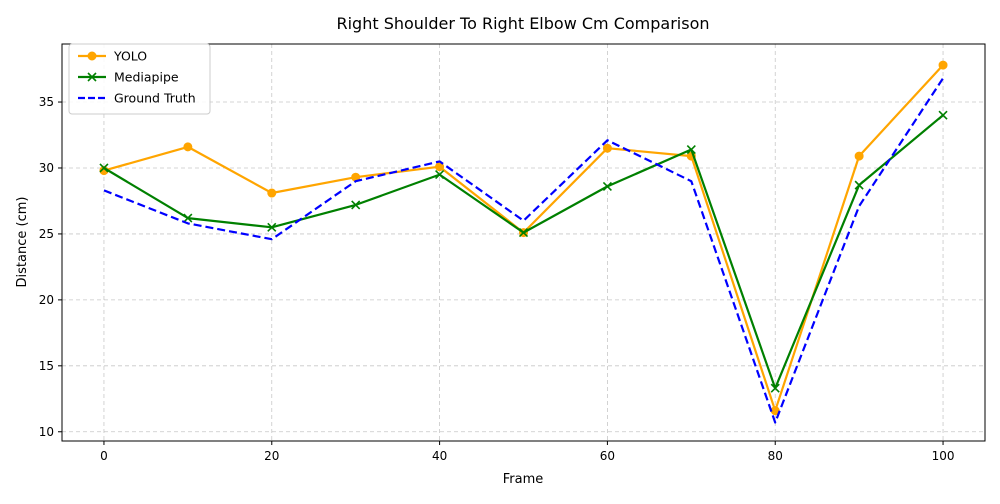 The image size is (1000, 504). What do you see at coordinates (46, 234) in the screenshot?
I see `y-tick-label: 25` at bounding box center [46, 234].